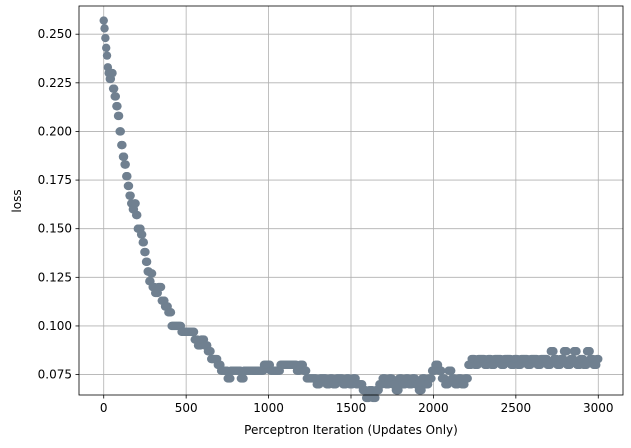 This screenshot has height=448, width=631. I want to click on y-tick-label: 0.225, so click(55, 83).